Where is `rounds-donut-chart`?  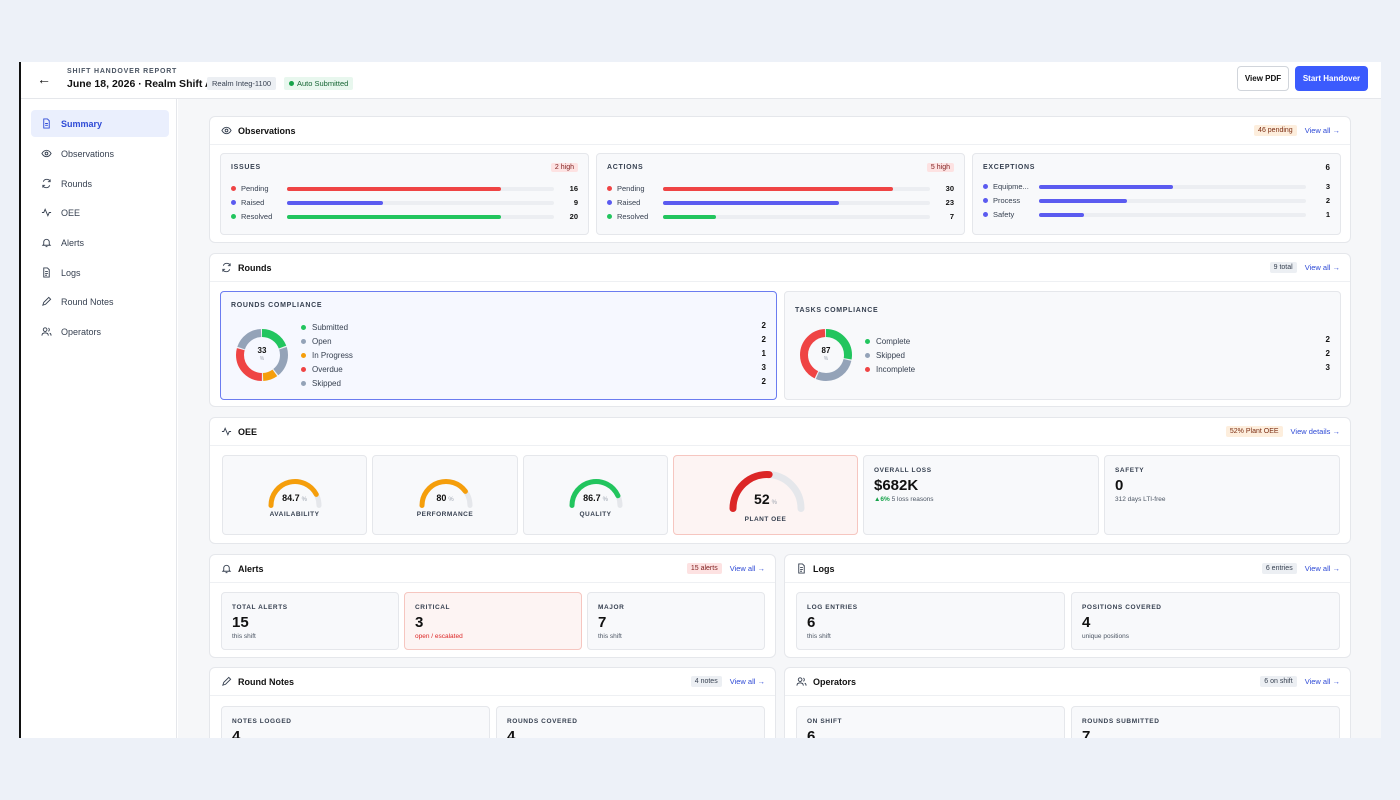 rounds-donut-chart is located at coordinates (262, 355).